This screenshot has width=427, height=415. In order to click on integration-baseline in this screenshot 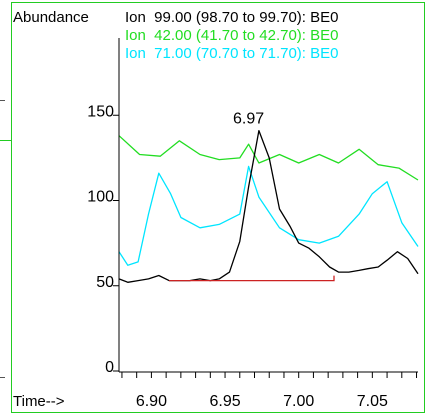, I will do `click(252, 278)`.